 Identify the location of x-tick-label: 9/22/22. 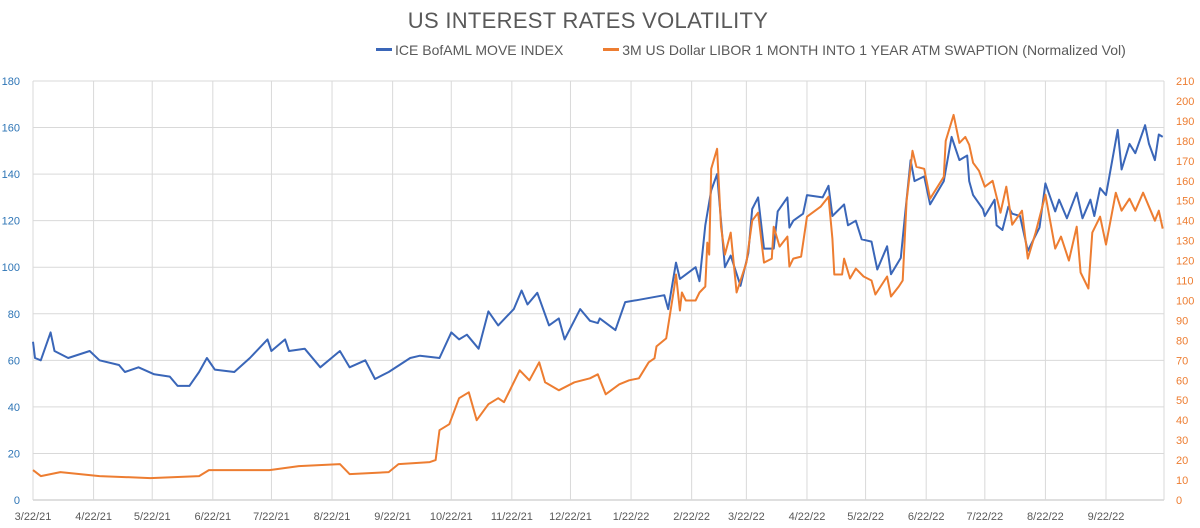
(1106, 517).